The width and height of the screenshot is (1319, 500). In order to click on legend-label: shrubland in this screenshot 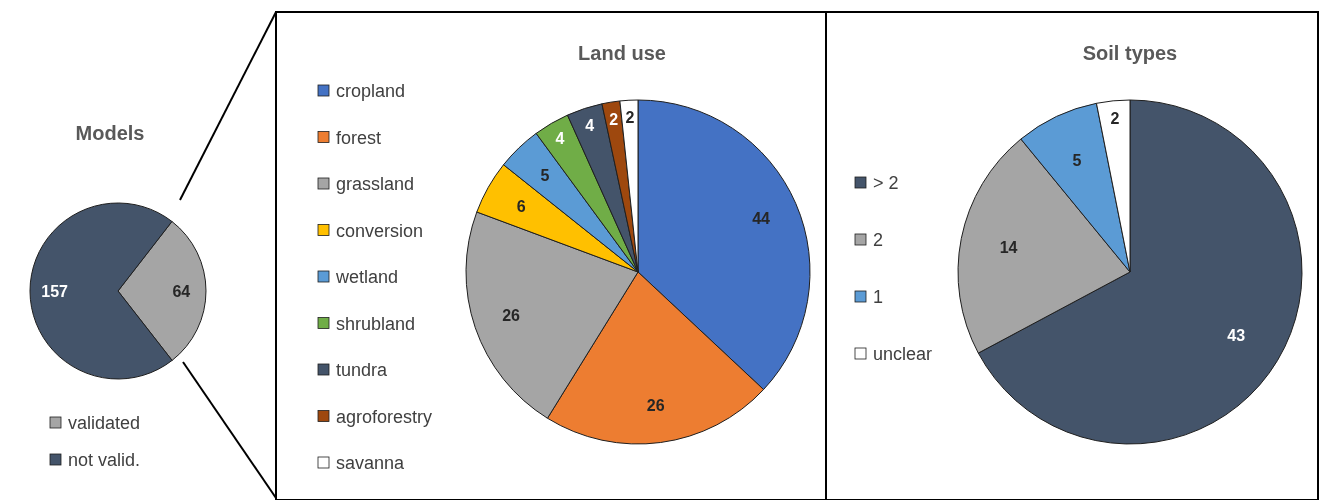, I will do `click(376, 323)`.